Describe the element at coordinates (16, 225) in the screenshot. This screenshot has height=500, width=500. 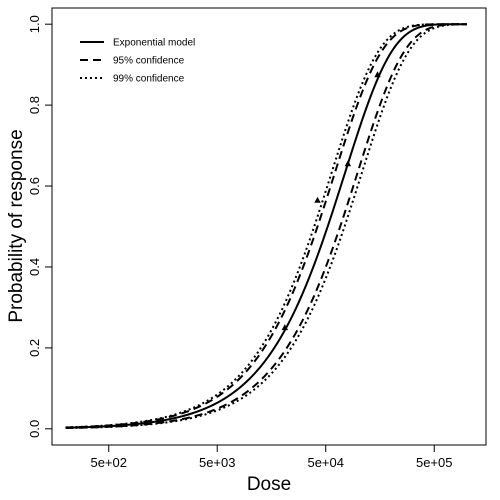
I see `y-axis-title: Probability of response` at that location.